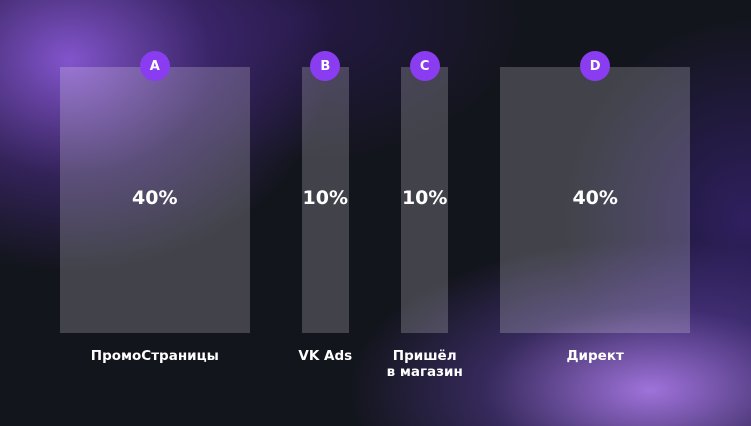  I want to click on category-label-c: Пришёл в магазин, so click(424, 364).